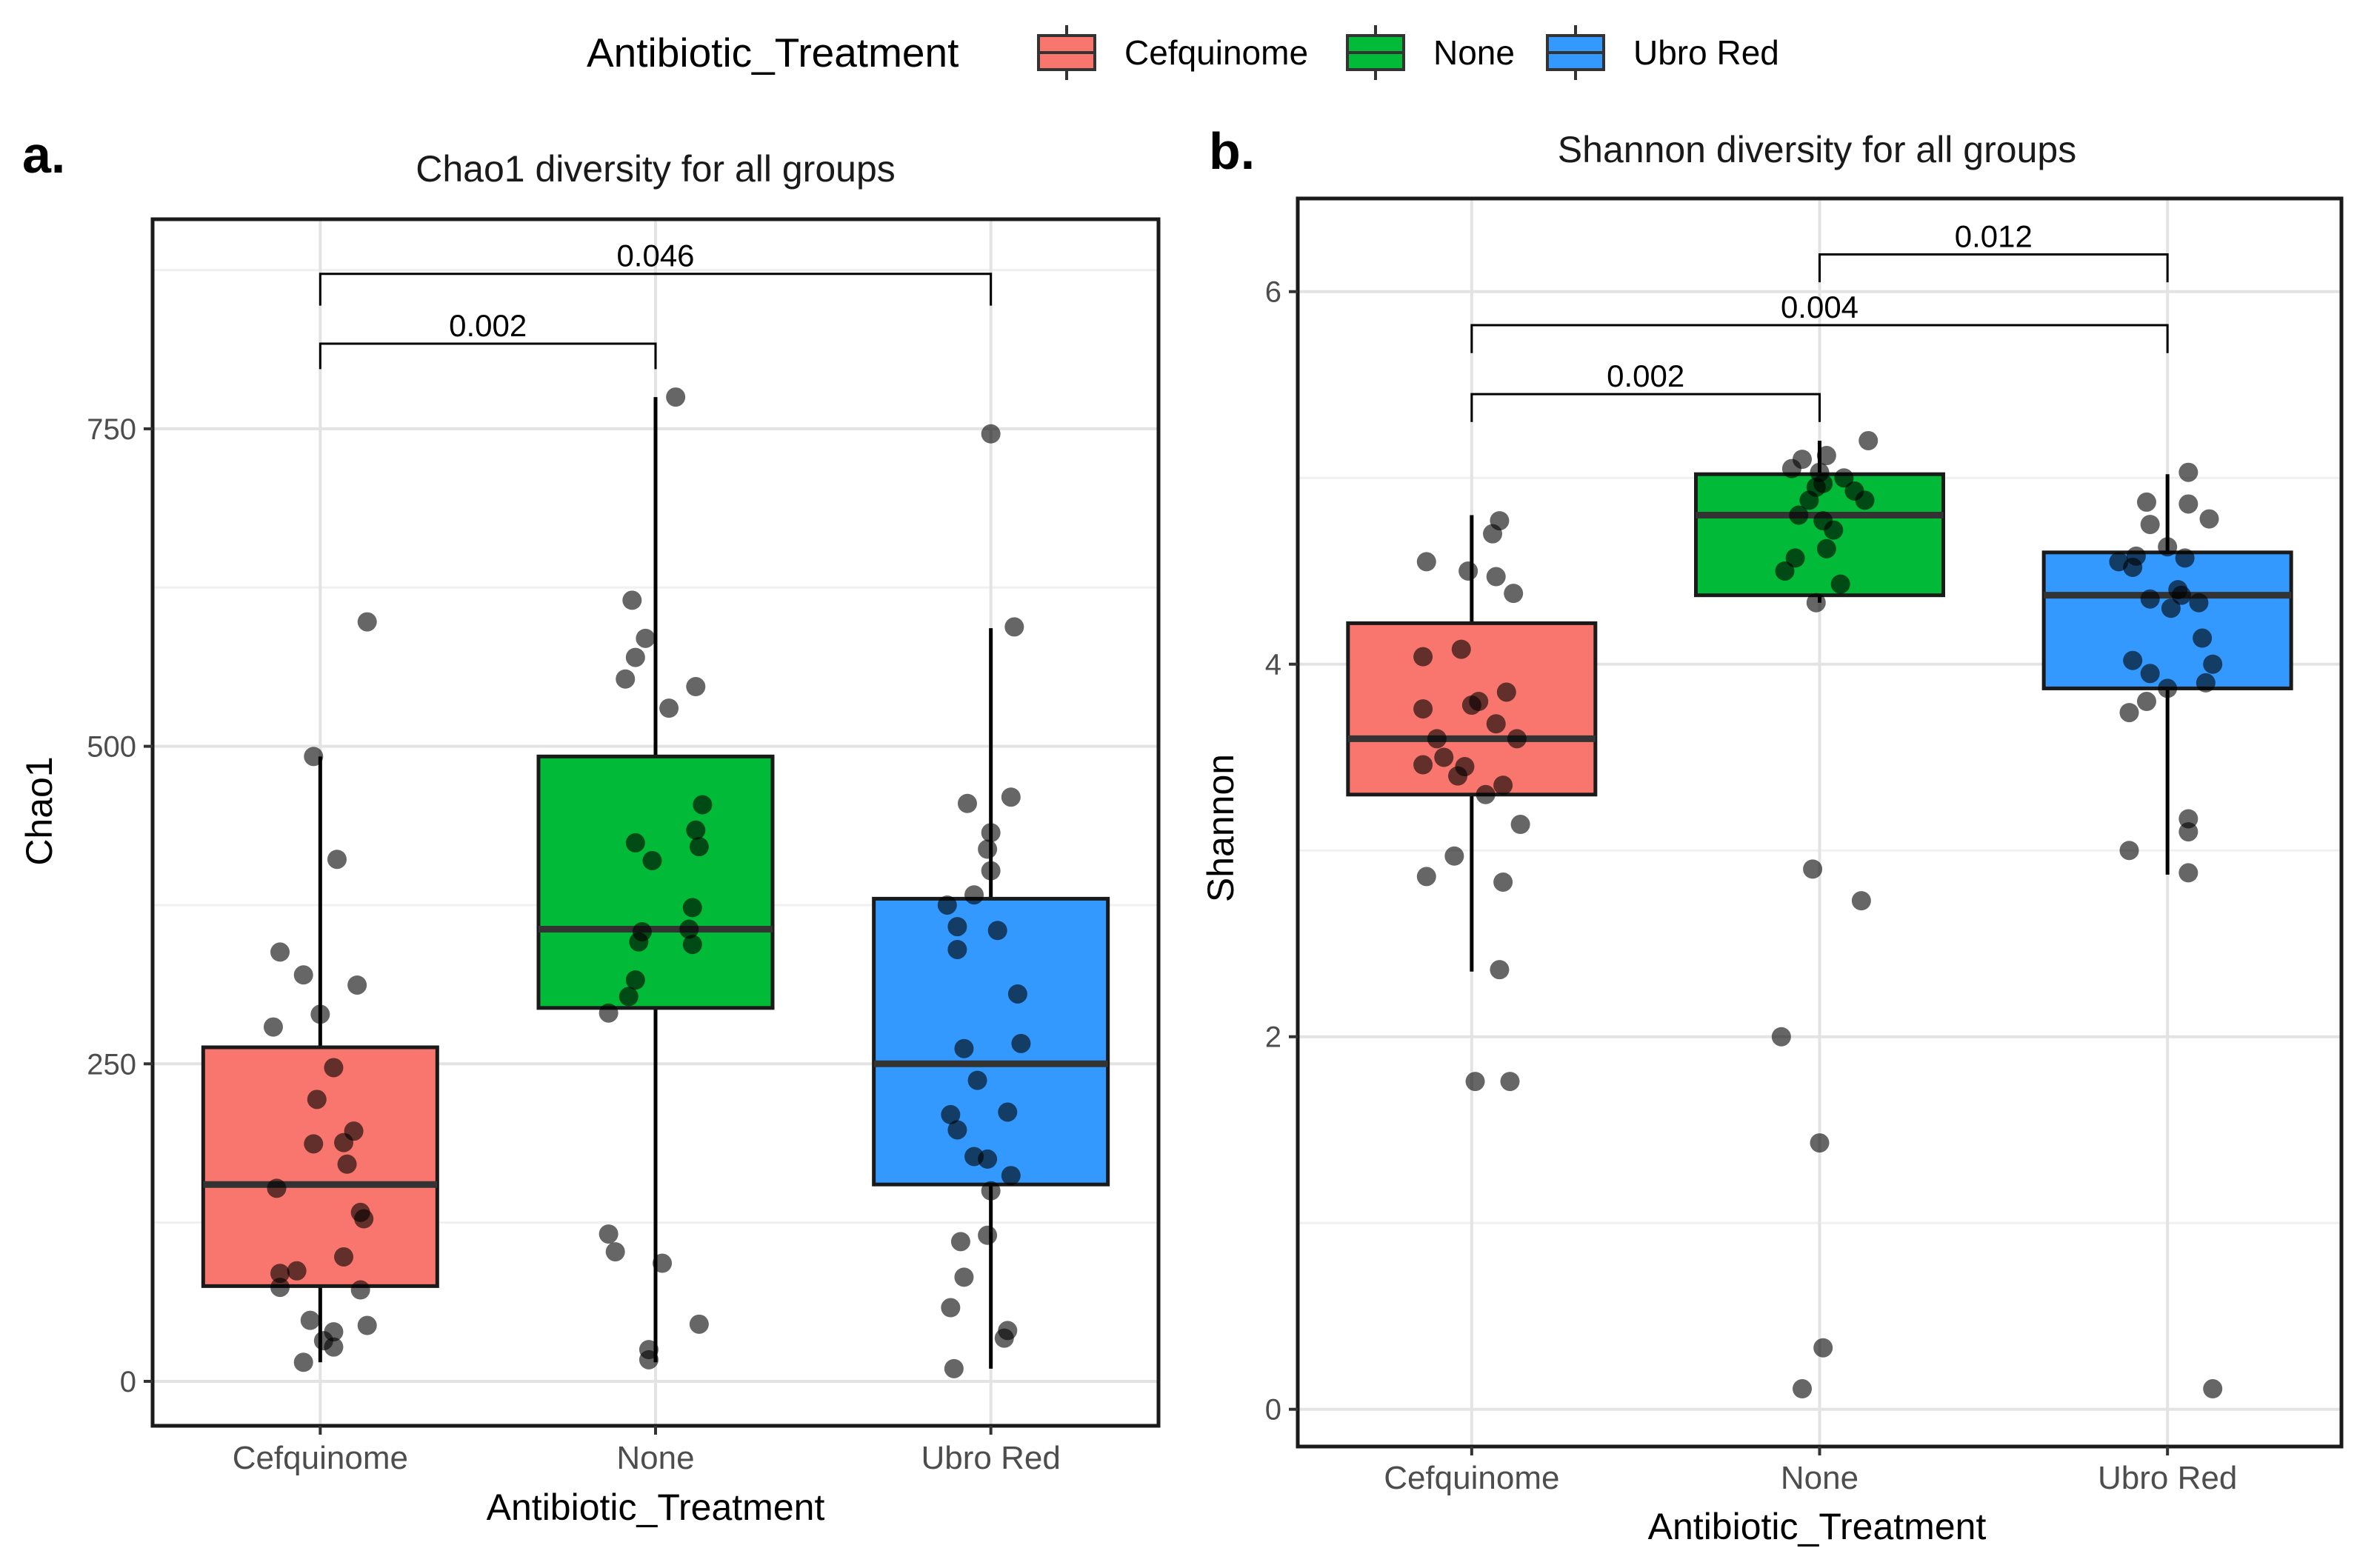 This screenshot has width=2357, height=1568. I want to click on panel-a-ylabel: Chao1, so click(39, 811).